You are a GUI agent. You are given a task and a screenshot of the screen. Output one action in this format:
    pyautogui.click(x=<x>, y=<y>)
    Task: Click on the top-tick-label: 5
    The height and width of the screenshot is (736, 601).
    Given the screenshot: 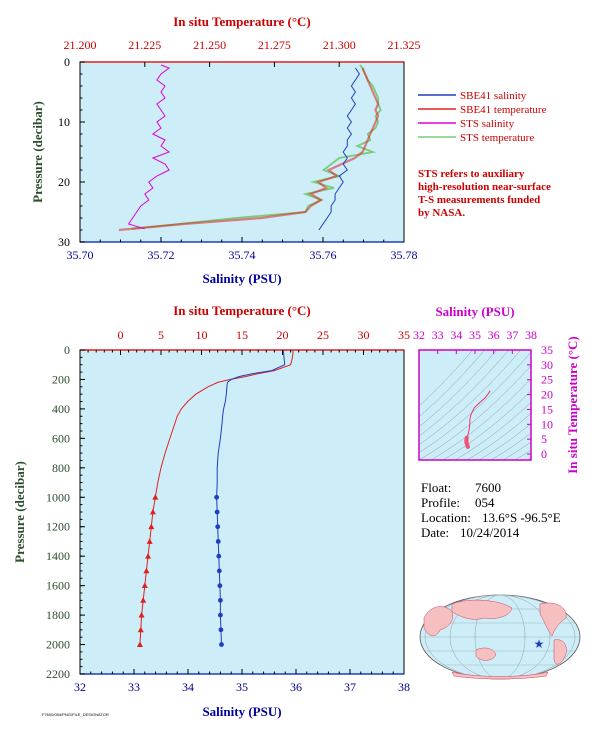 What is the action you would take?
    pyautogui.click(x=161, y=335)
    